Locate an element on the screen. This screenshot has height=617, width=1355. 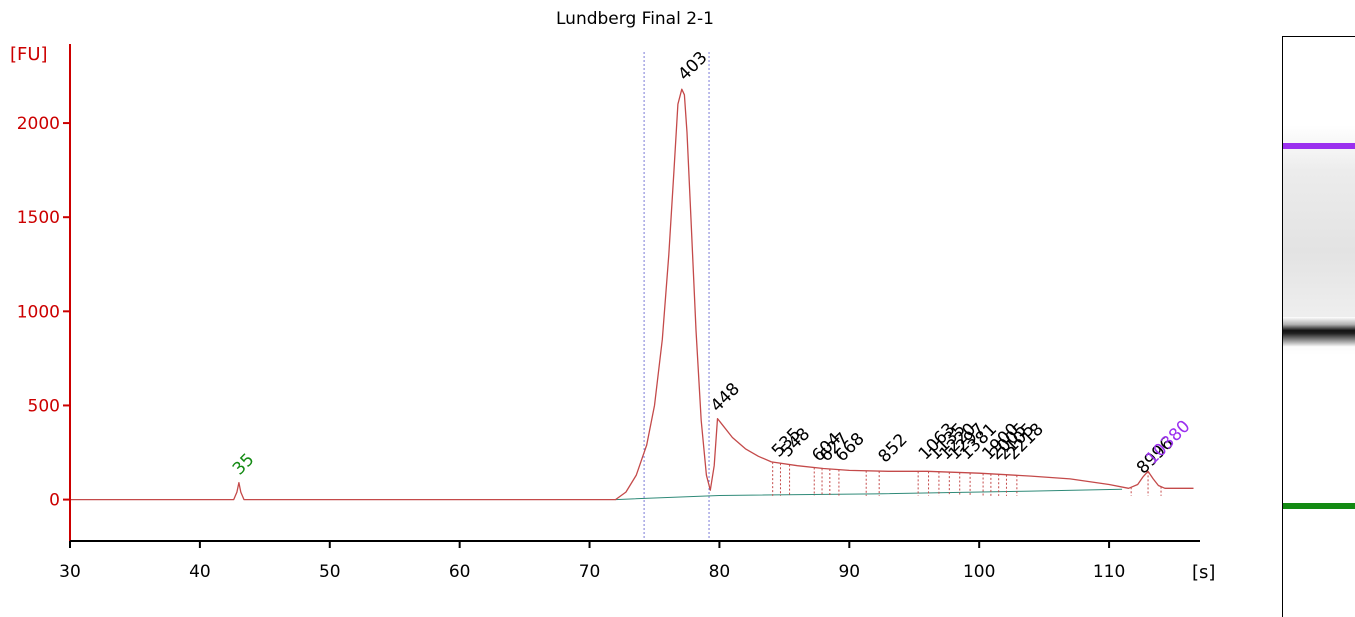
baseline is located at coordinates (869, 494).